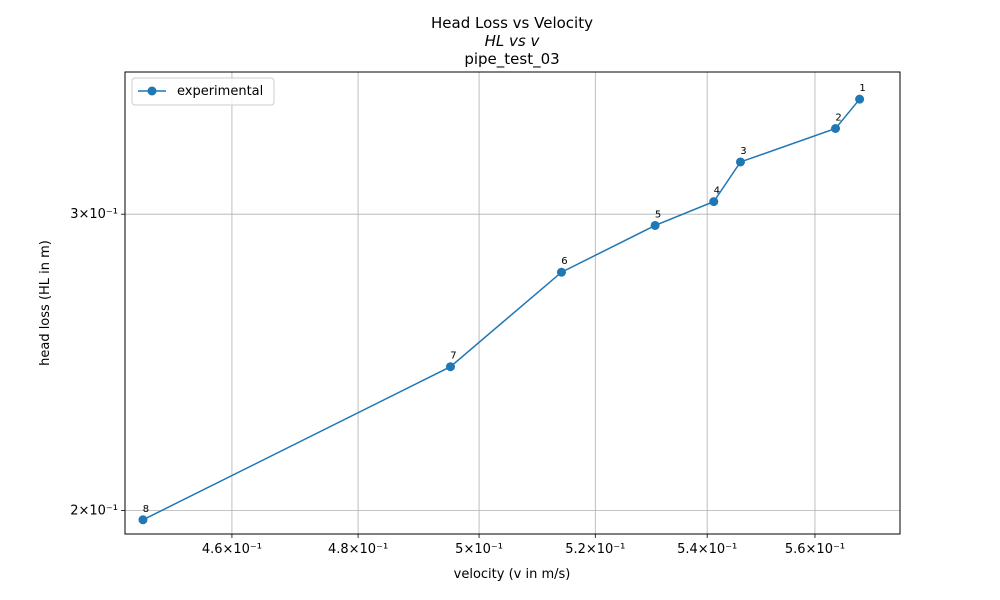 The width and height of the screenshot is (1000, 600). Describe the element at coordinates (479, 549) in the screenshot. I see `x-tick-label: 5×10⁻¹` at that location.